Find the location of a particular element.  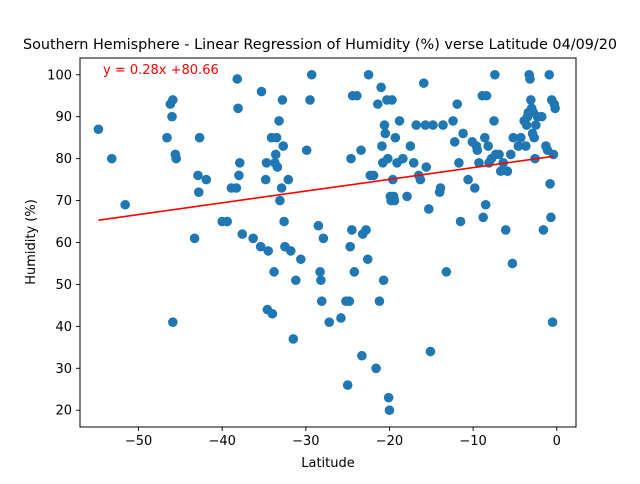

regression-equation: y = 0.28x +80.66 is located at coordinates (161, 70).